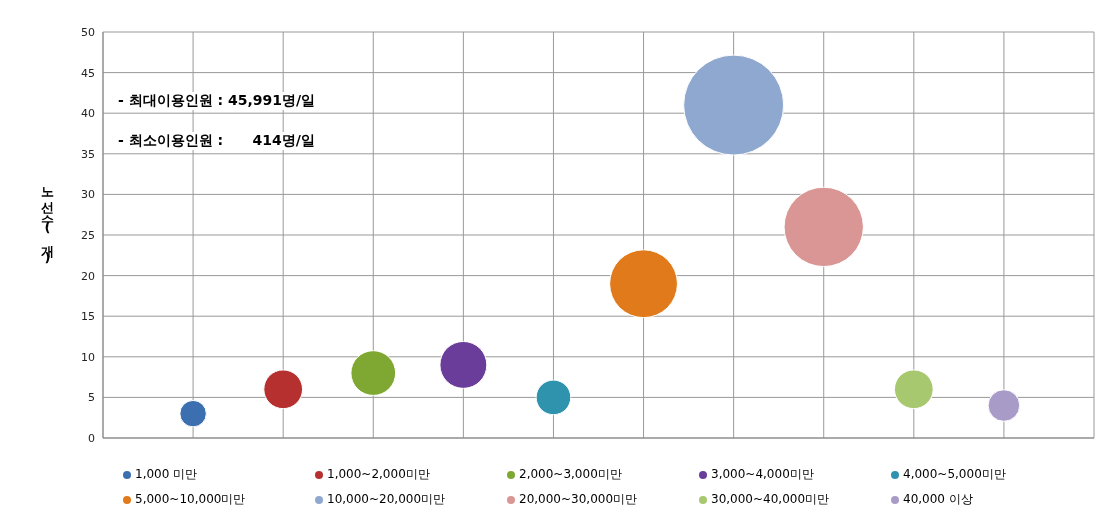 This screenshot has height=523, width=1102. What do you see at coordinates (190, 499) in the screenshot?
I see `legend-label: 5,000~10,000미만` at bounding box center [190, 499].